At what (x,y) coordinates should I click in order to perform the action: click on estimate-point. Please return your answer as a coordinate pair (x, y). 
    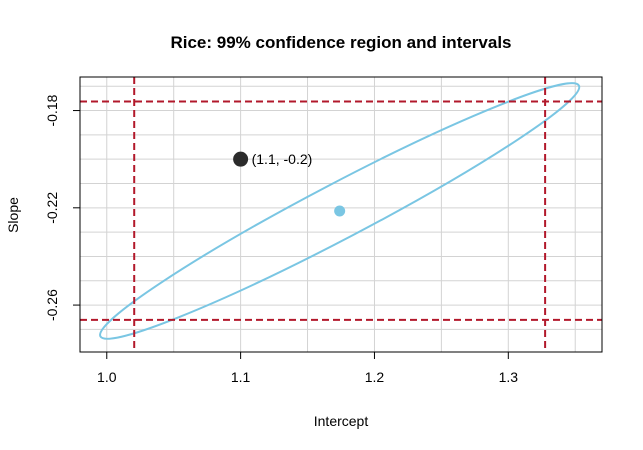
    Looking at the image, I should click on (340, 211).